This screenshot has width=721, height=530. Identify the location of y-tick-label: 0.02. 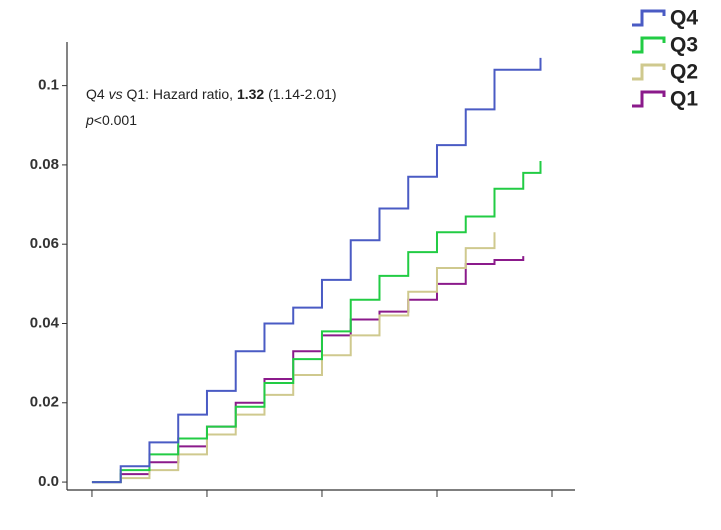
(44, 402).